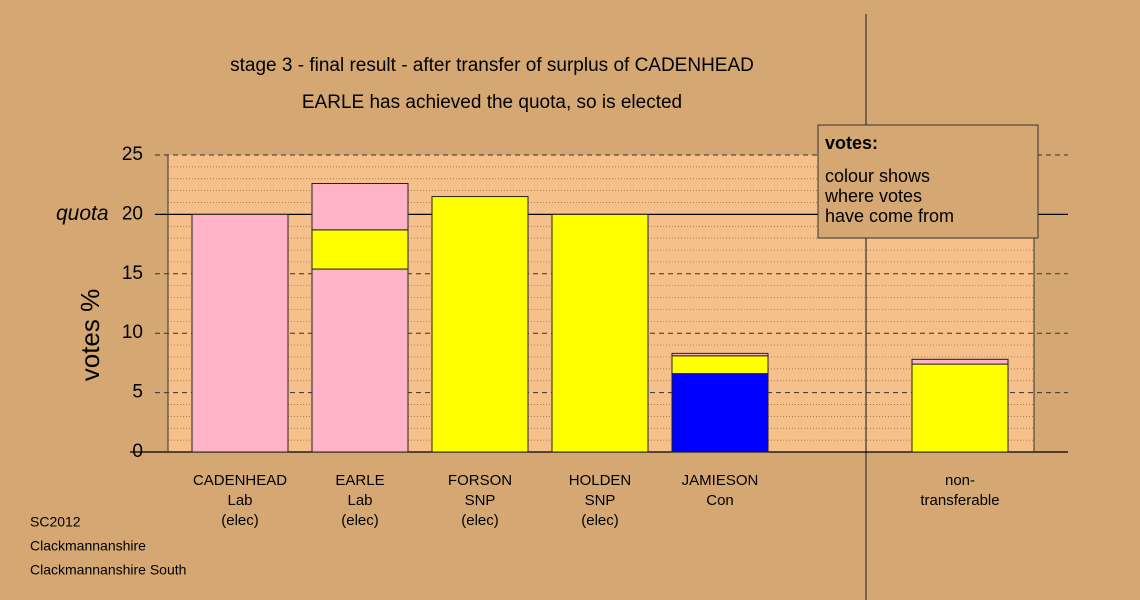 The height and width of the screenshot is (600, 1140). What do you see at coordinates (720, 500) in the screenshot?
I see `x-tick-label: Con` at bounding box center [720, 500].